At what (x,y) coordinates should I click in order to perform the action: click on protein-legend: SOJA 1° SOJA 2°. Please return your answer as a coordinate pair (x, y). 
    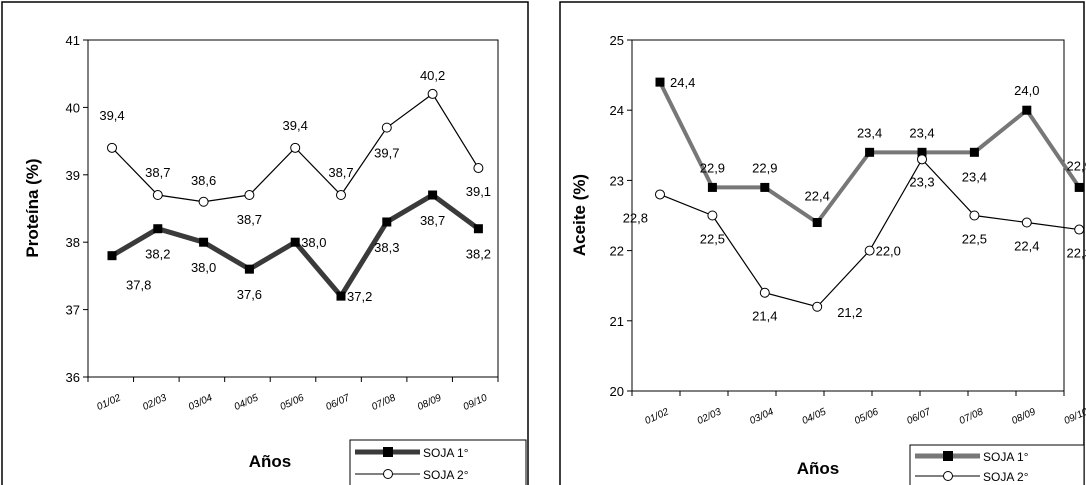
    Looking at the image, I should click on (438, 462).